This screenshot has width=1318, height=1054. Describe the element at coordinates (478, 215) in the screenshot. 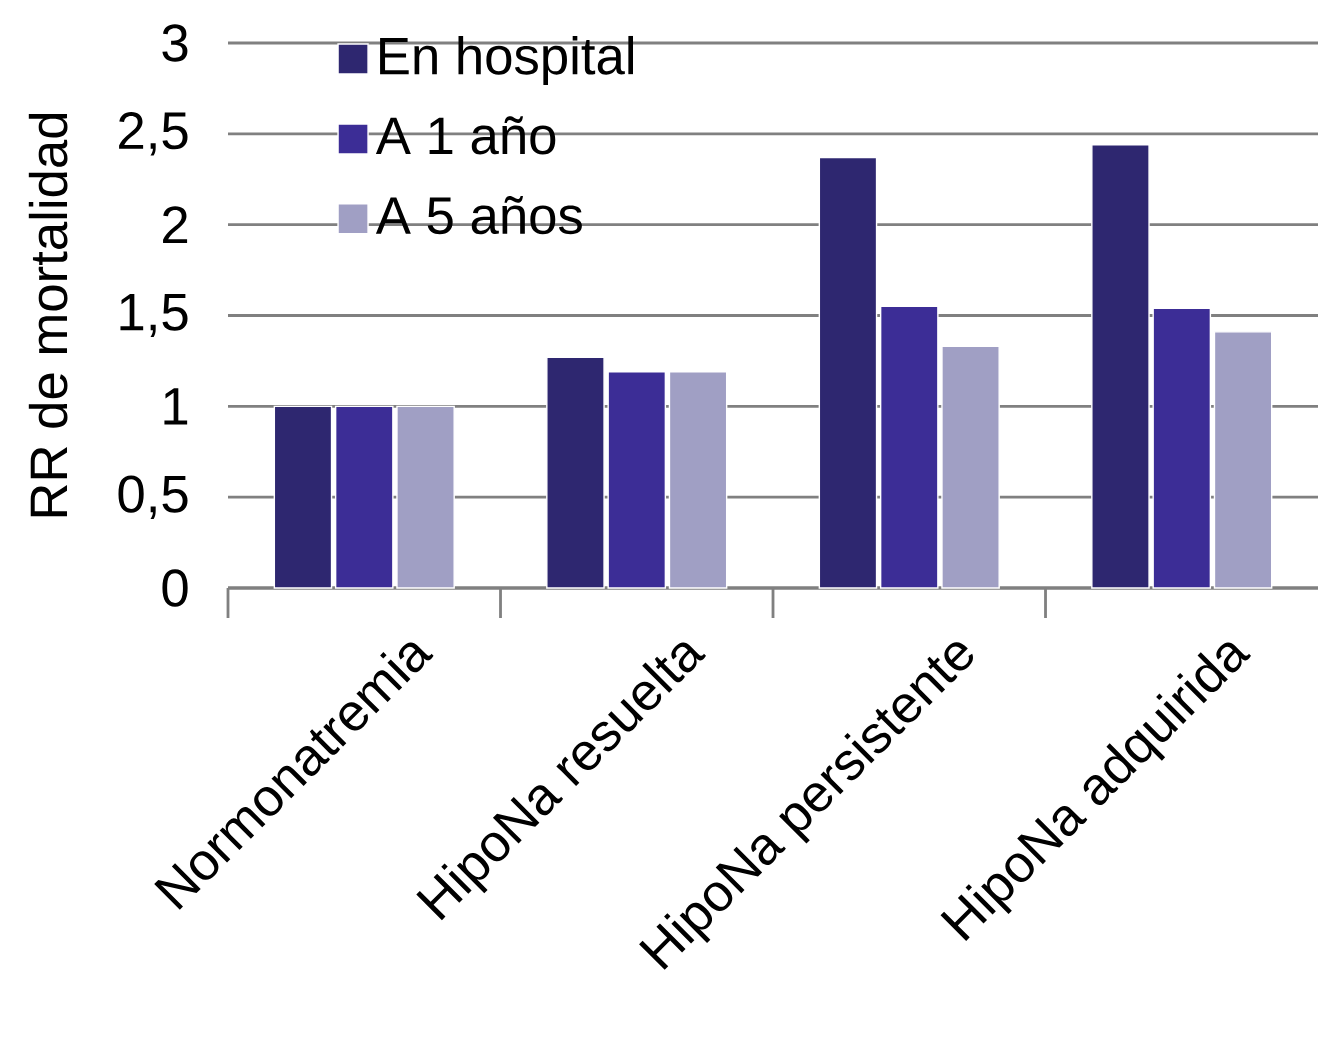

I see `legend-label: A 5 años` at that location.